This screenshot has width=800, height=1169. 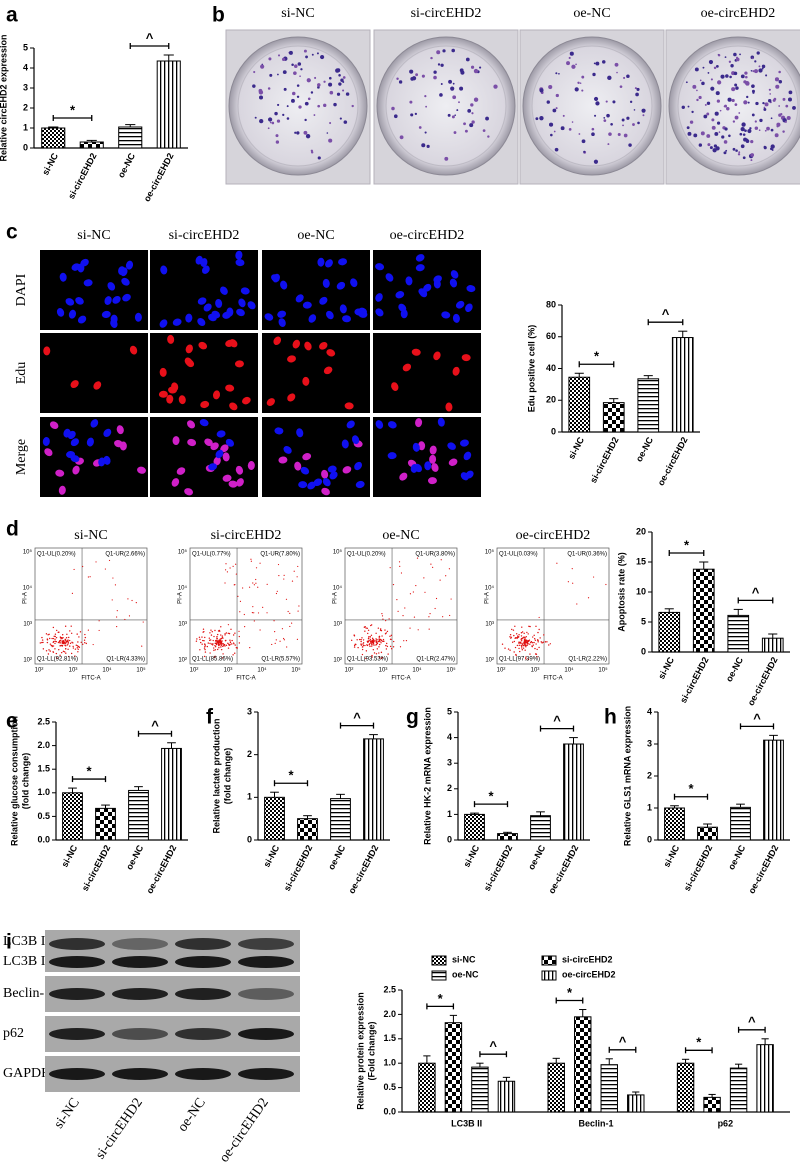 What do you see at coordinates (27, 1073) in the screenshot?
I see `blot-label: GAPDH` at bounding box center [27, 1073].